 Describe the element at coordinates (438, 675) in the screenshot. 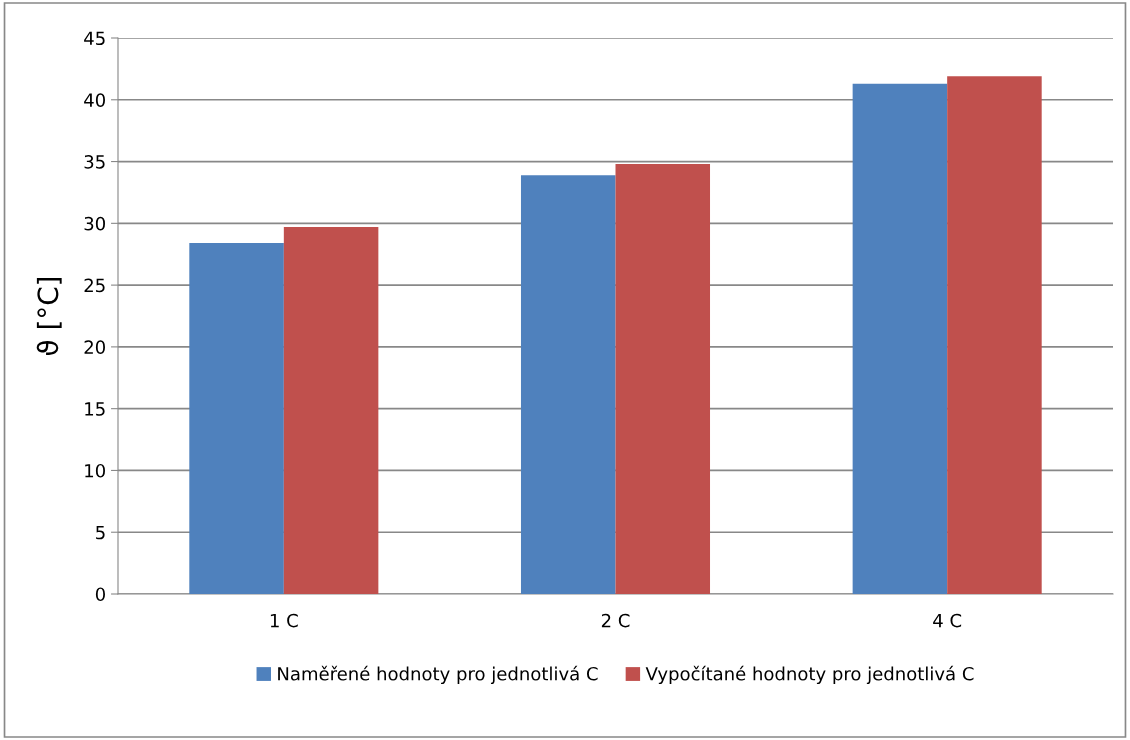

I see `legend-label: Naměřené hodnoty pro jednotlivá C` at that location.